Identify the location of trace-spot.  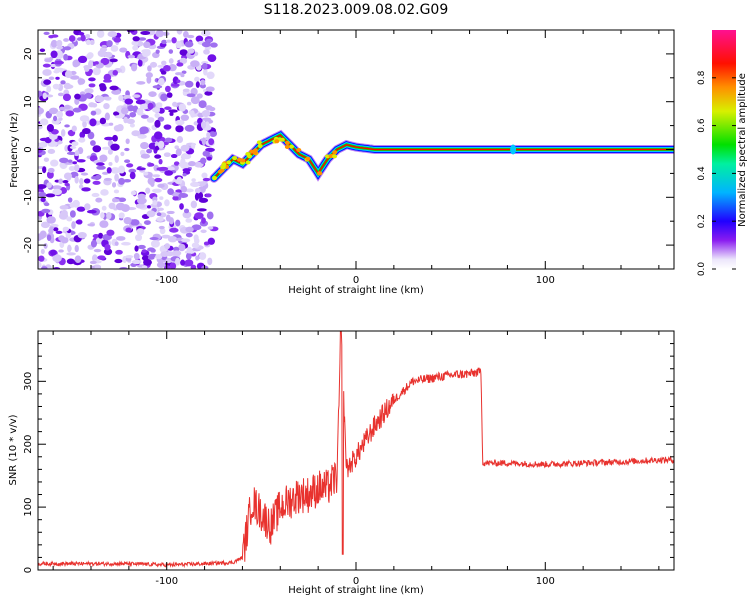
(513, 149).